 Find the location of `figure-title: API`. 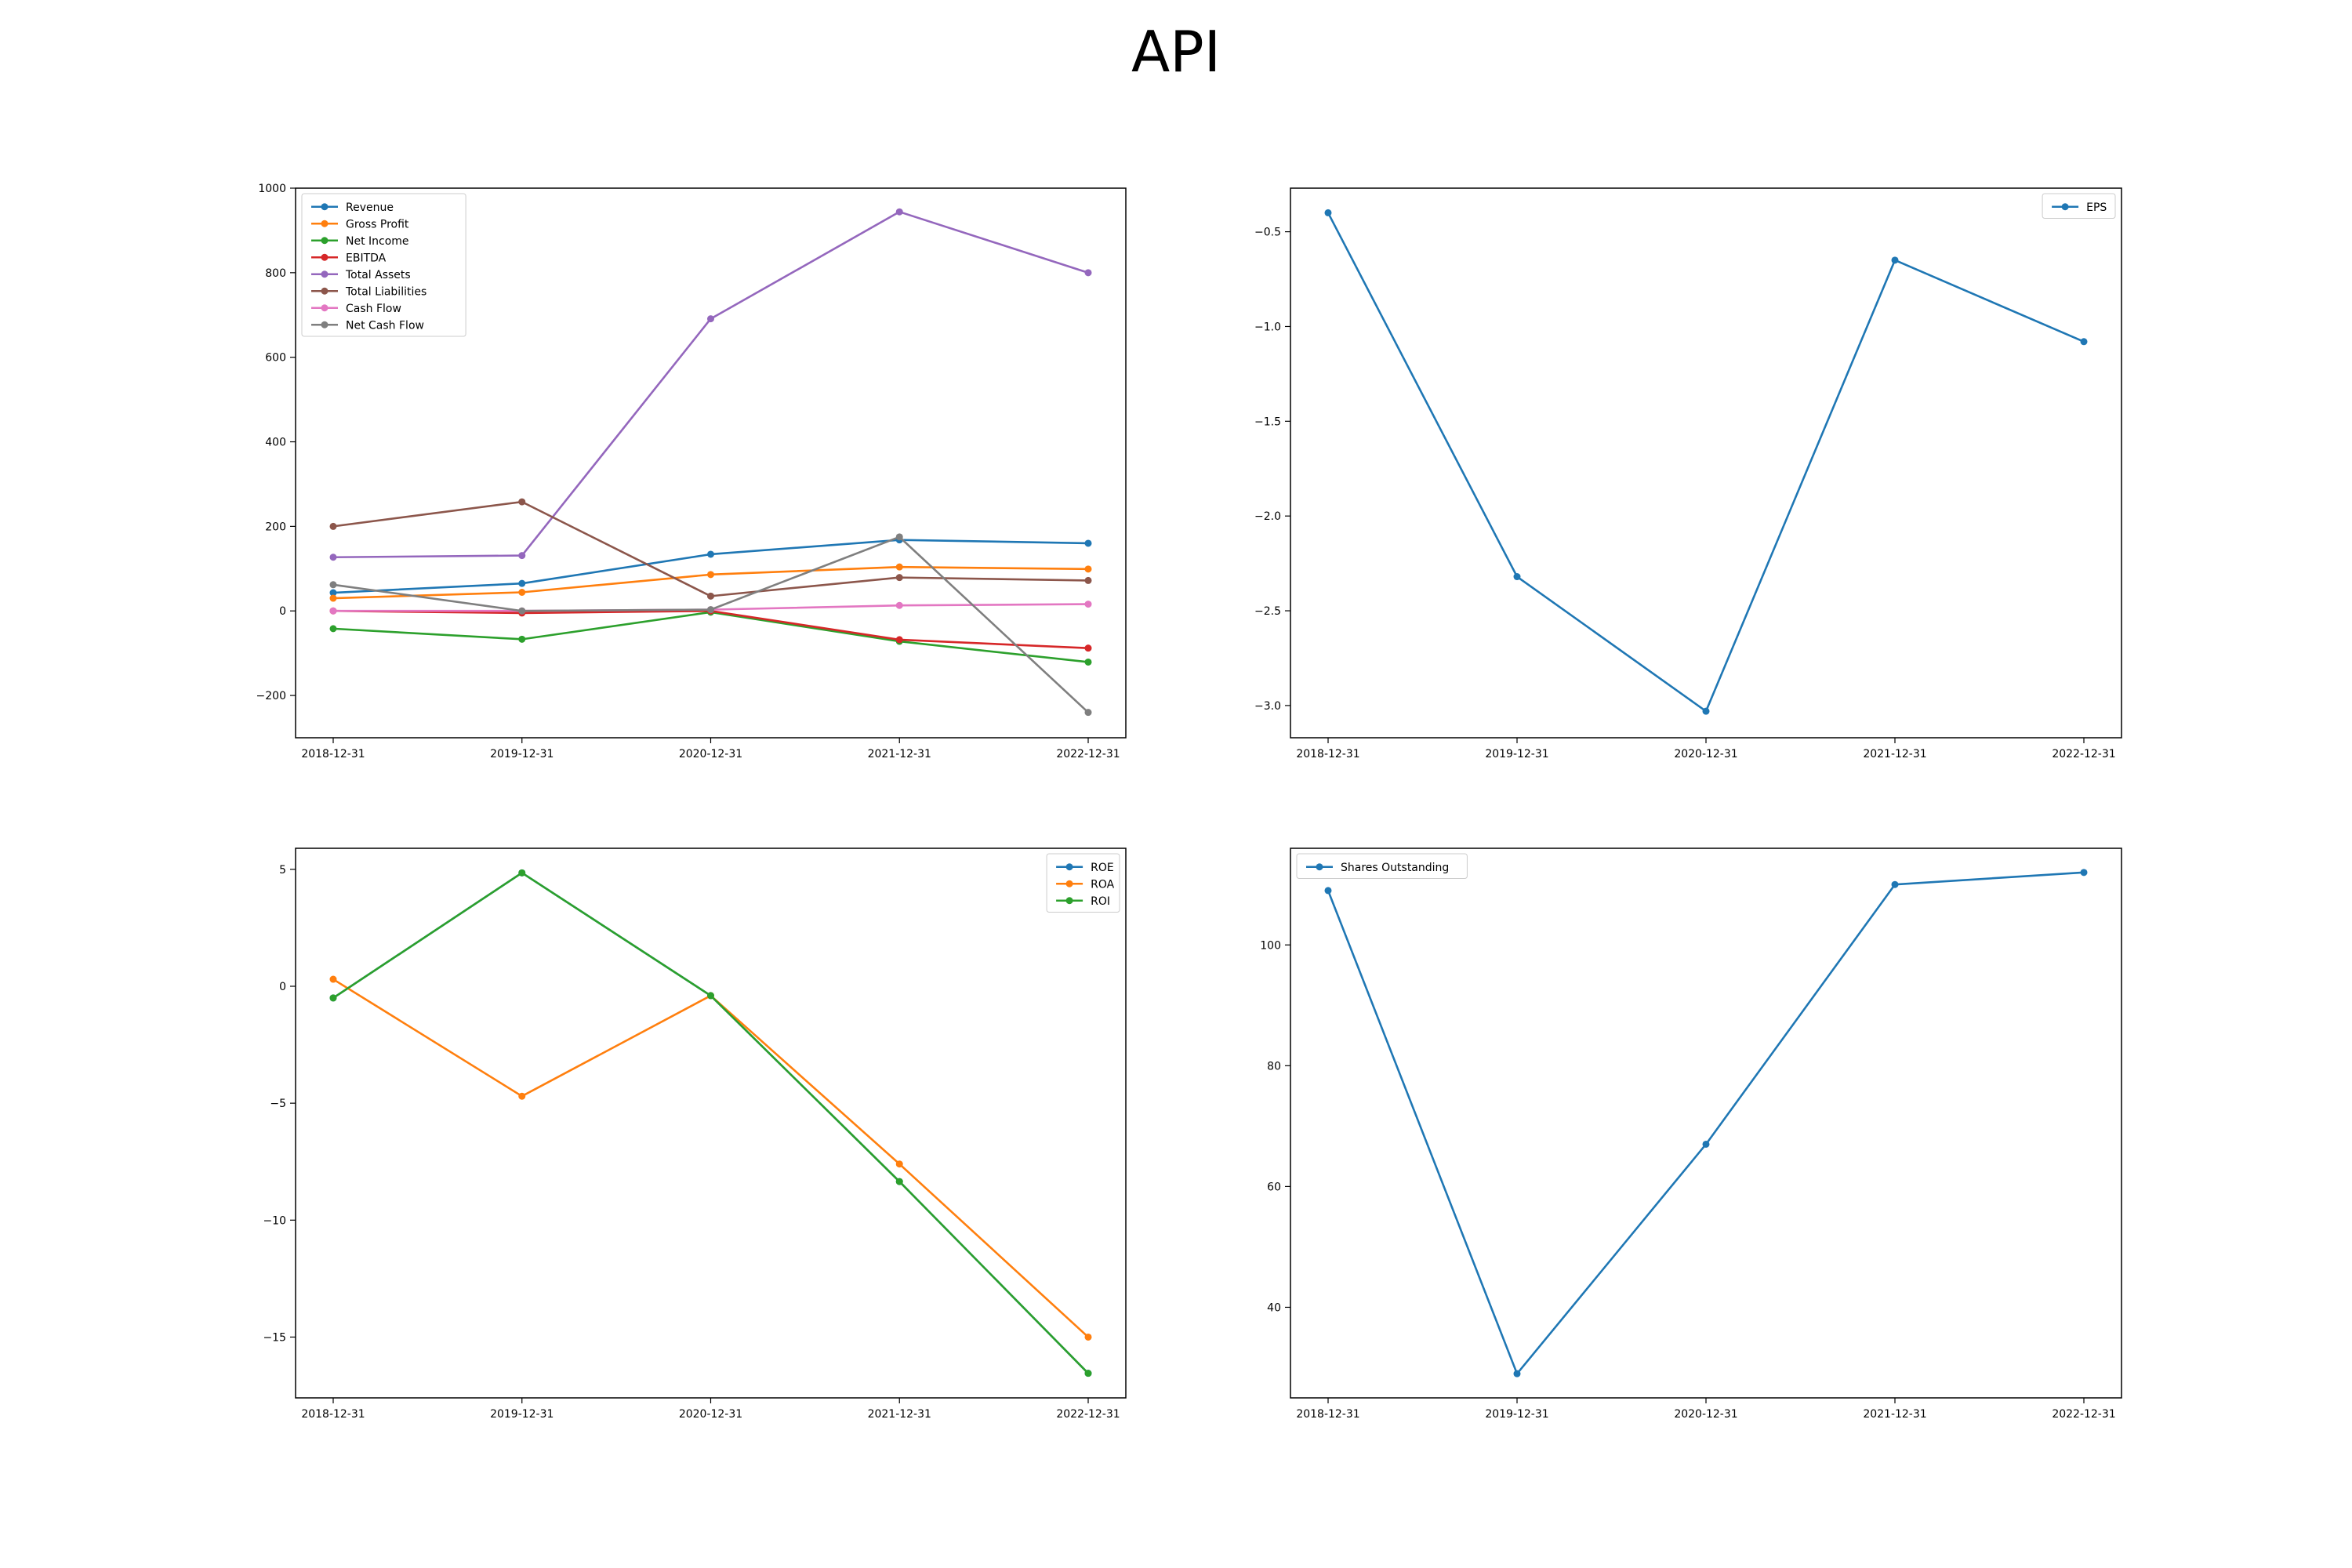

figure-title: API is located at coordinates (1176, 52).